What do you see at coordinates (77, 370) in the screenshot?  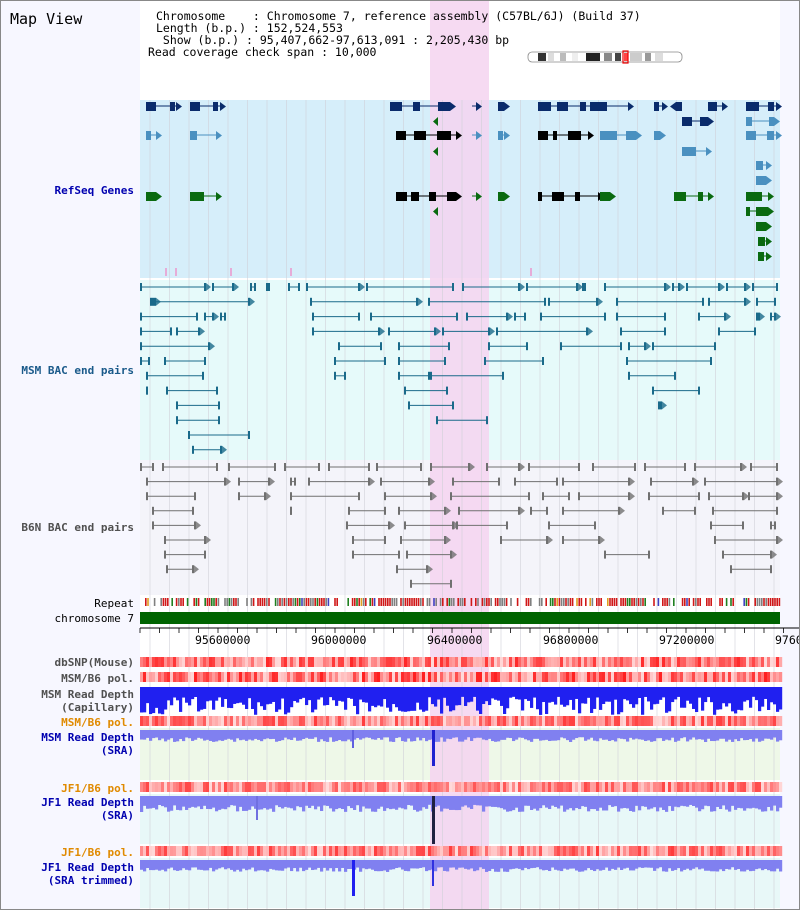 I see `track-label-msm-bac: MSM BAC end pairs` at bounding box center [77, 370].